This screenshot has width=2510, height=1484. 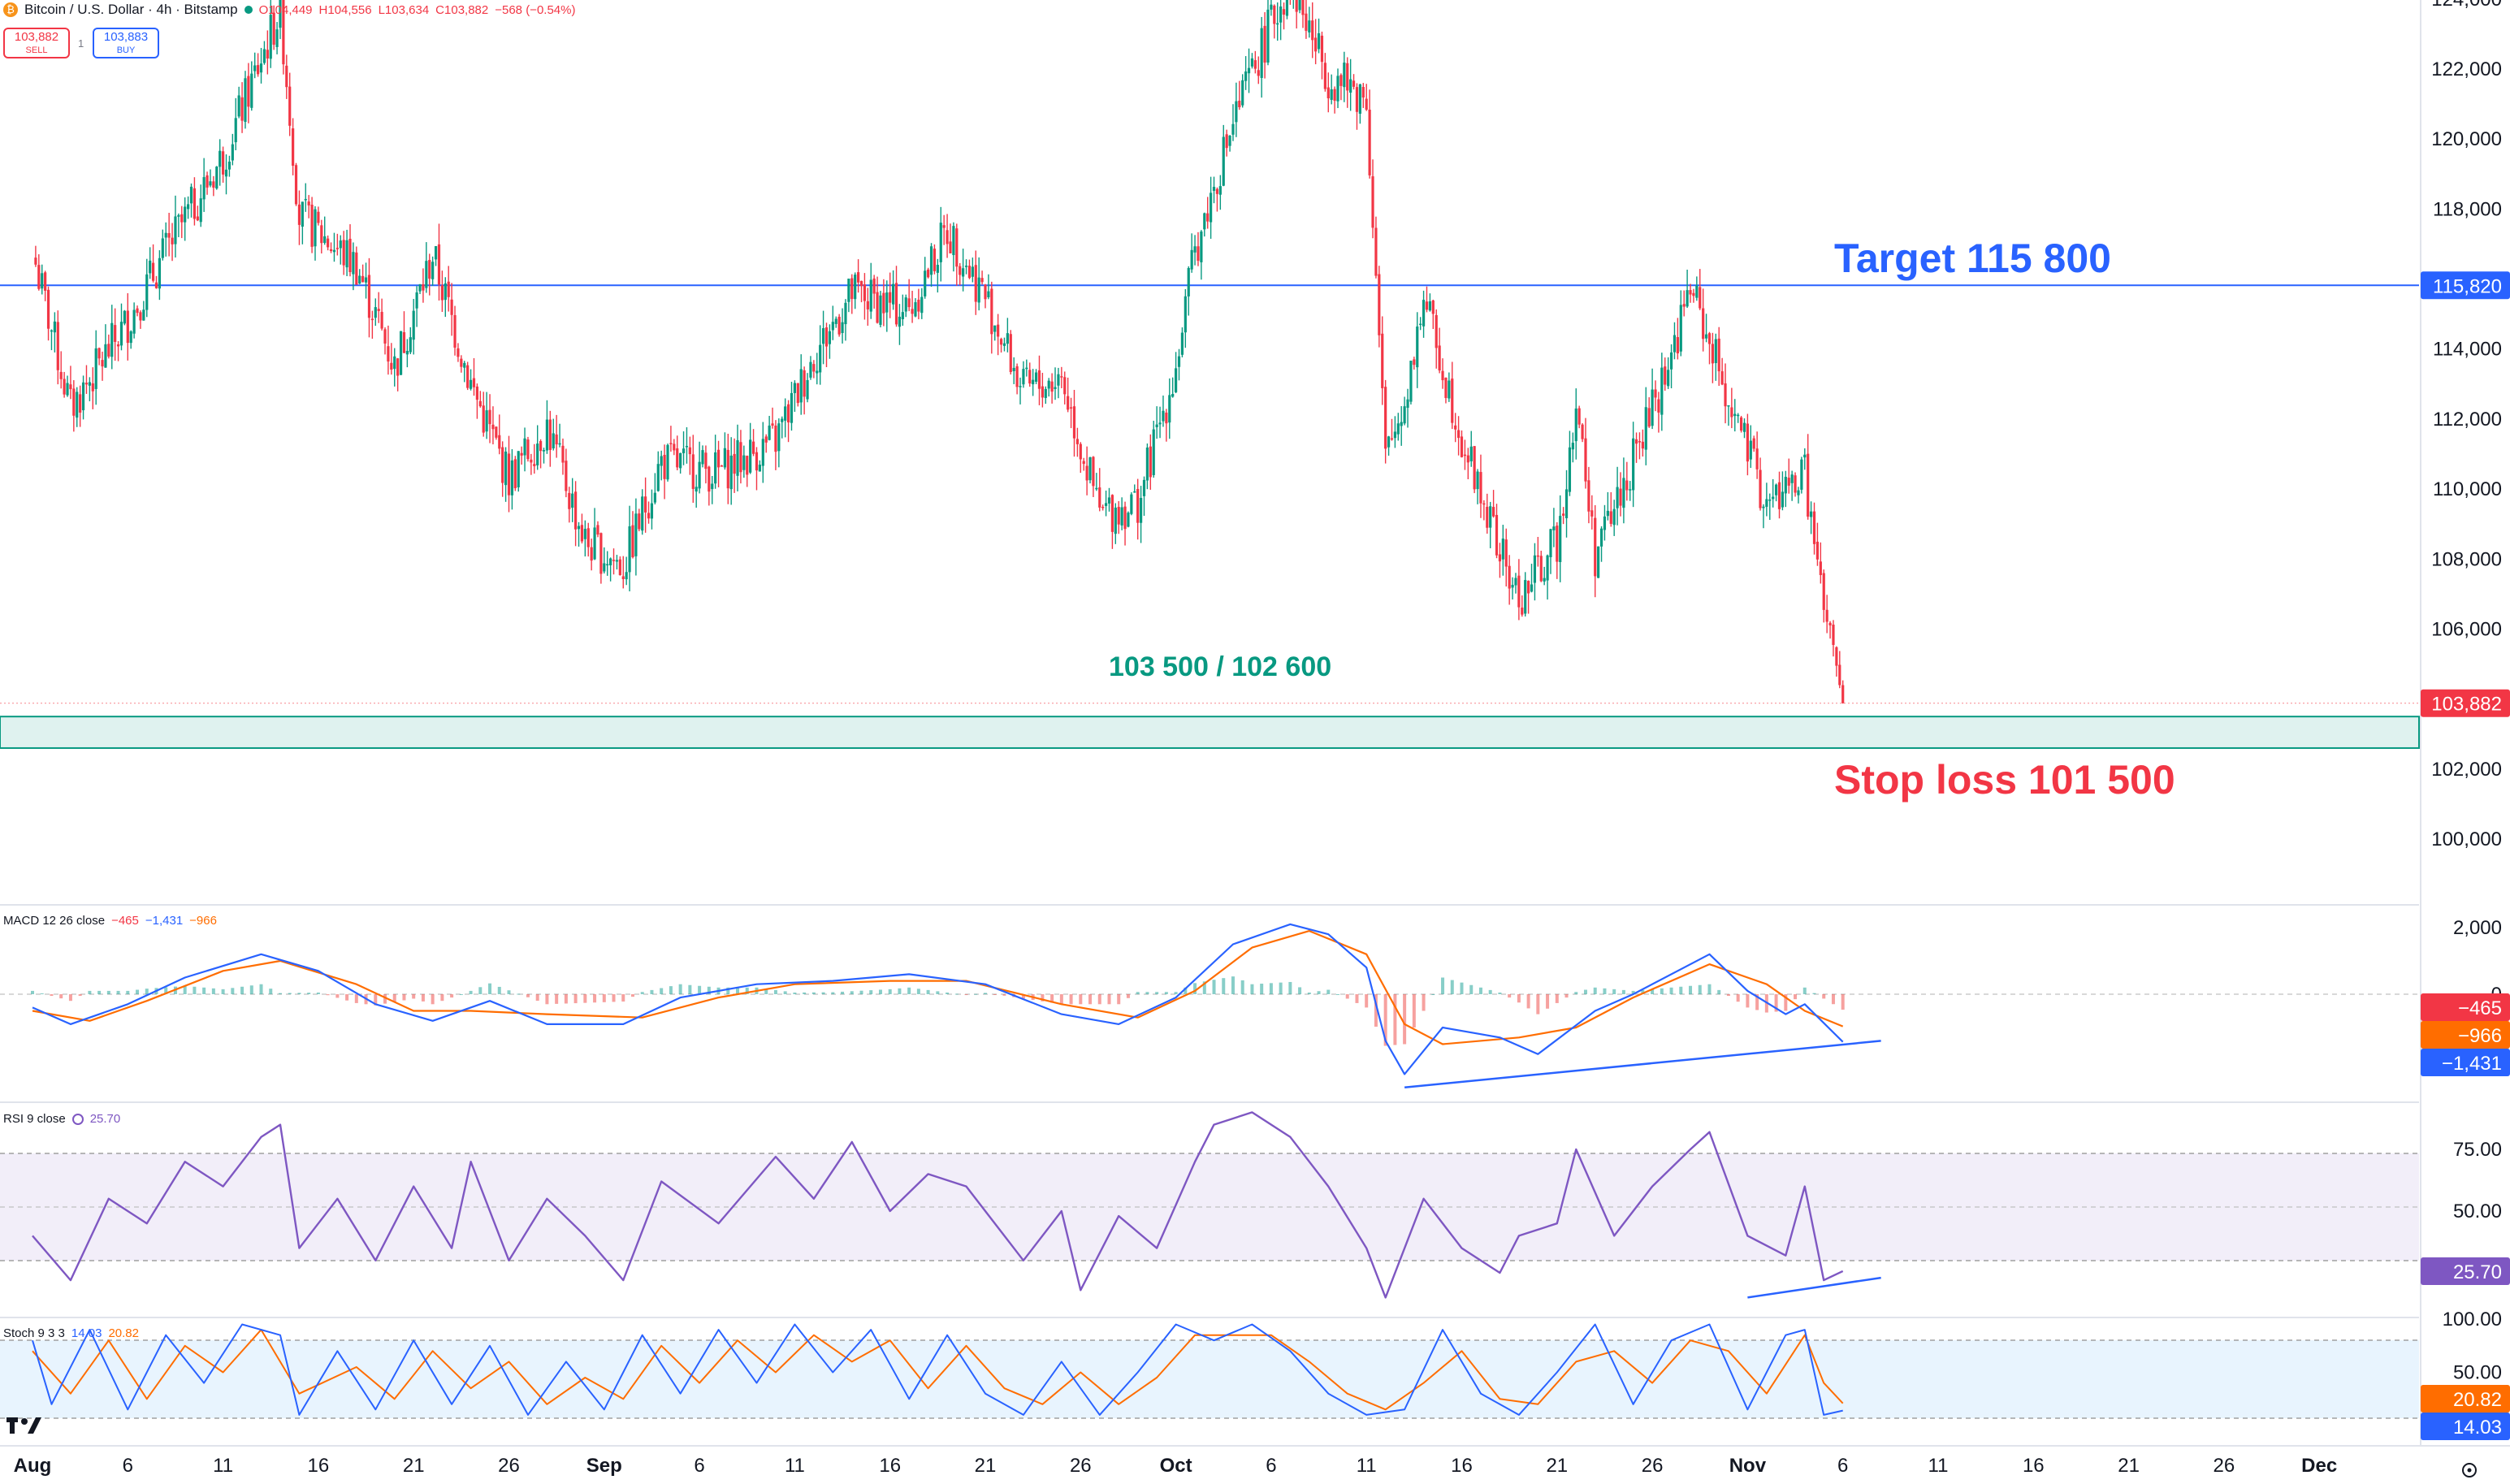 I want to click on time-tick-label: 21, so click(x=2129, y=1466).